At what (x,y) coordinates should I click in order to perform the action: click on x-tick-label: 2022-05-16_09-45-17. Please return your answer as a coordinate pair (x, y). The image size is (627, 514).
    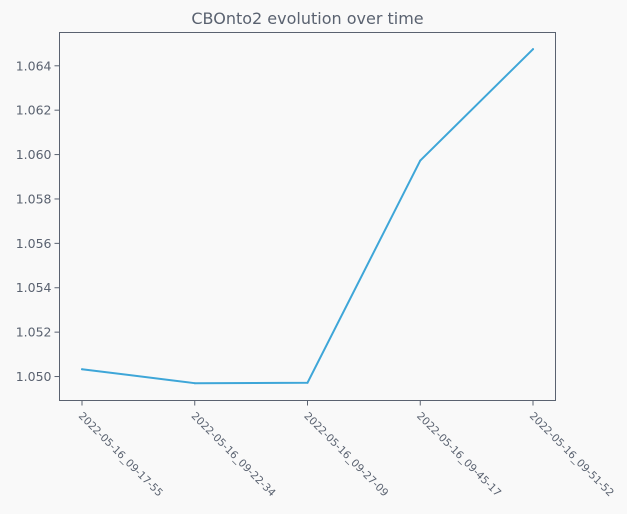
    Looking at the image, I should click on (458, 454).